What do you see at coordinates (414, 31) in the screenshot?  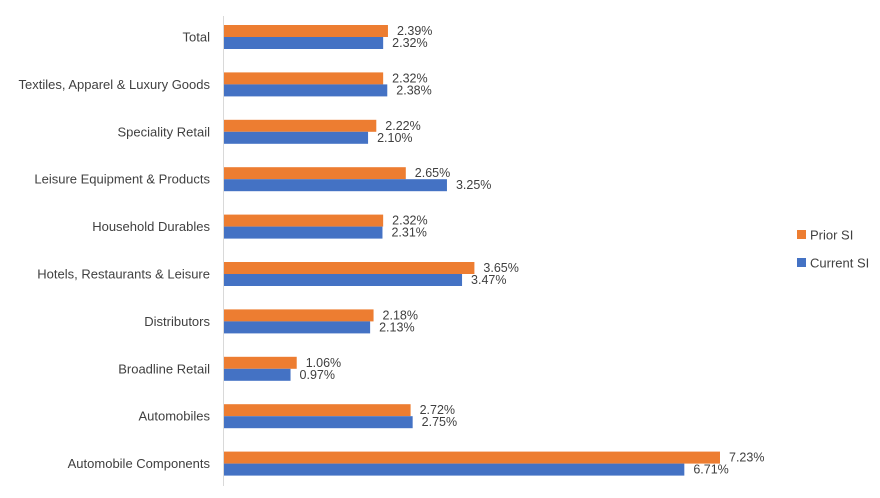 I see `data-label-prior-si: 2.39%` at bounding box center [414, 31].